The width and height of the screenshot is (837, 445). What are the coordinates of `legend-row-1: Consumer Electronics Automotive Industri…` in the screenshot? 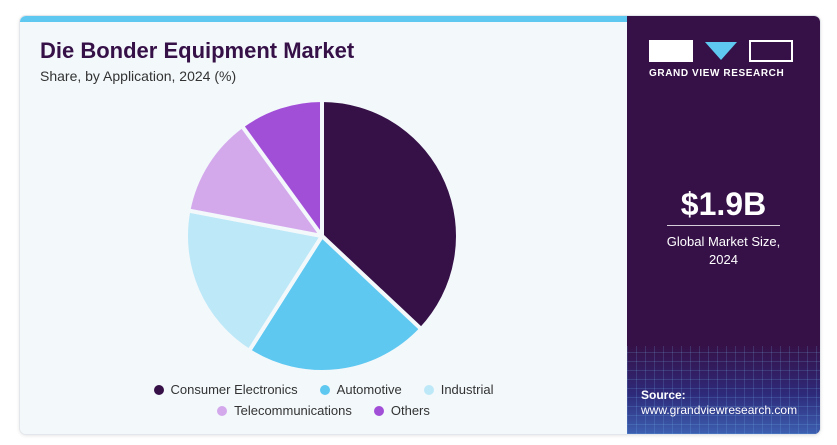 It's located at (323, 389).